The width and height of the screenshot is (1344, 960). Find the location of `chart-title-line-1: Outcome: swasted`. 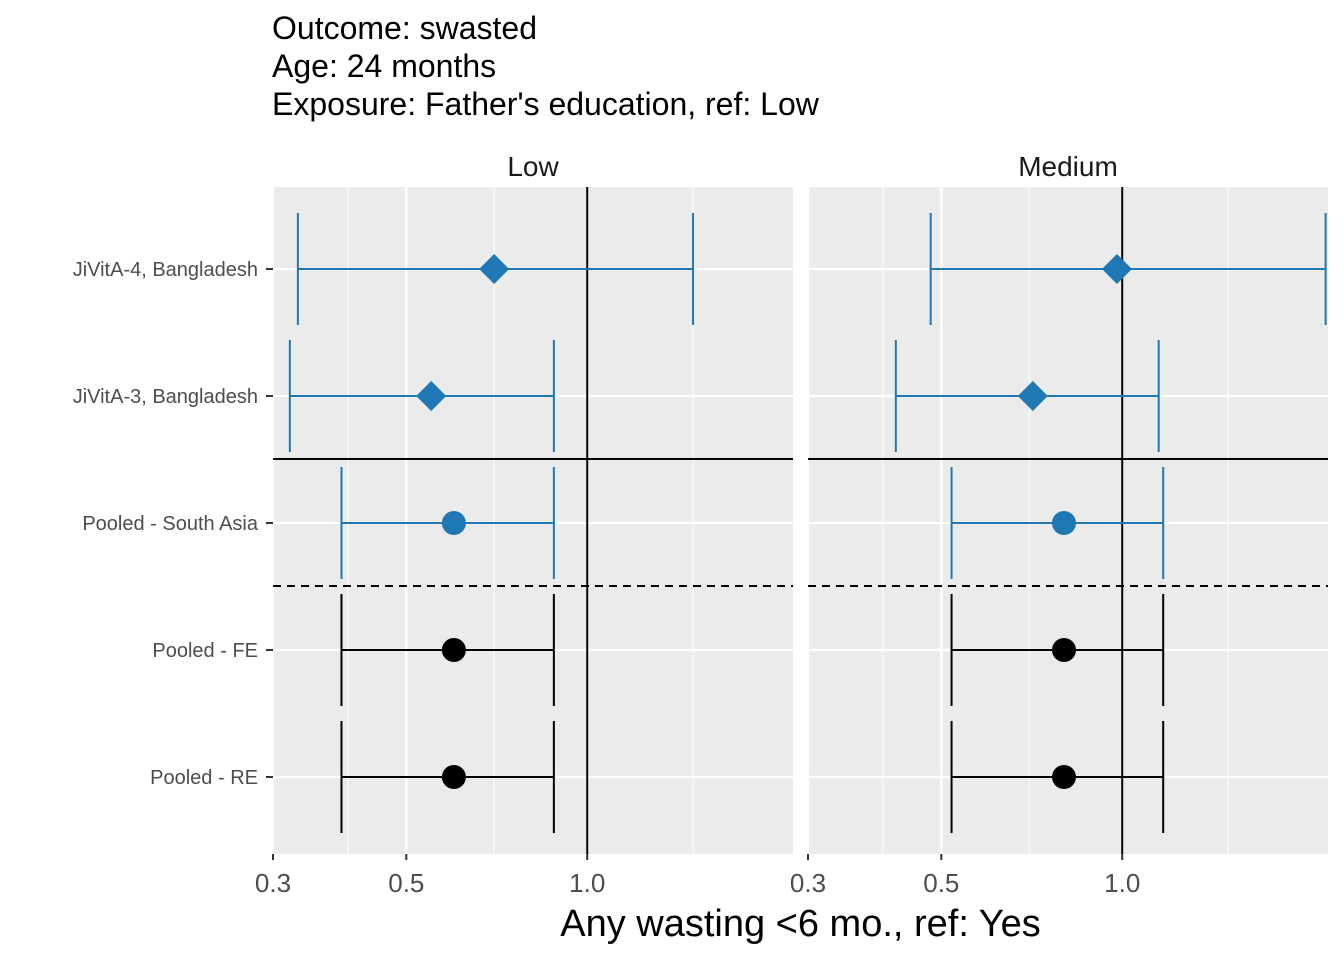

chart-title-line-1: Outcome: swasted is located at coordinates (404, 28).